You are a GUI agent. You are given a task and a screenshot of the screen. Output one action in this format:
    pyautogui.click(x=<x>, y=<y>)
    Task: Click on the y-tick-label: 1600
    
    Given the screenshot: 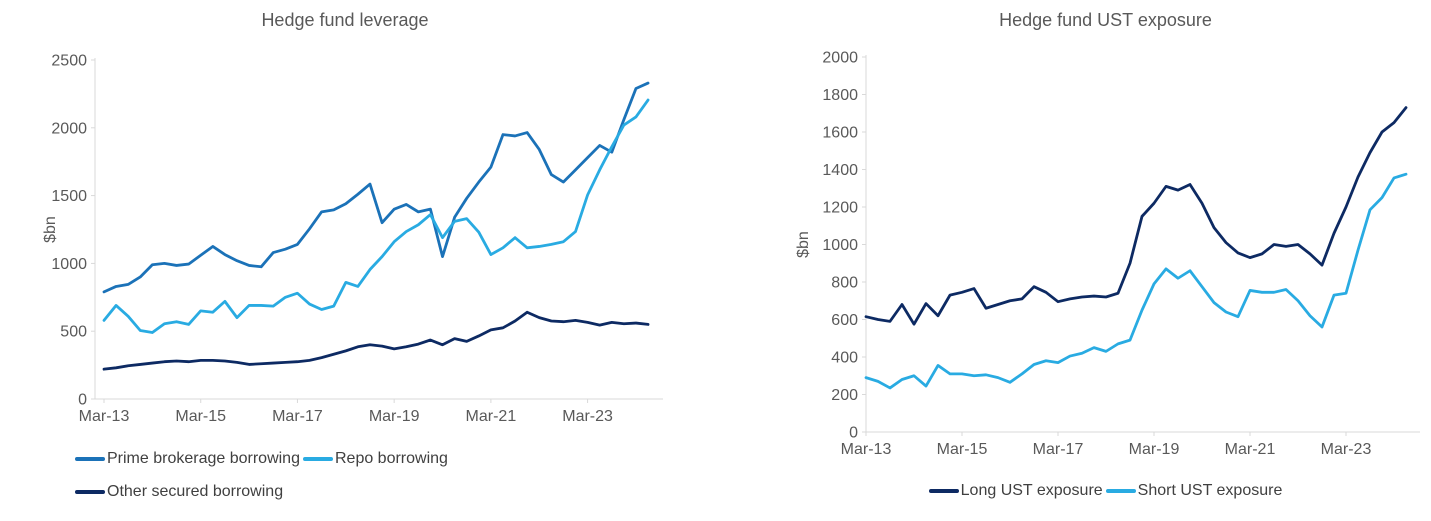 What is the action you would take?
    pyautogui.click(x=840, y=133)
    